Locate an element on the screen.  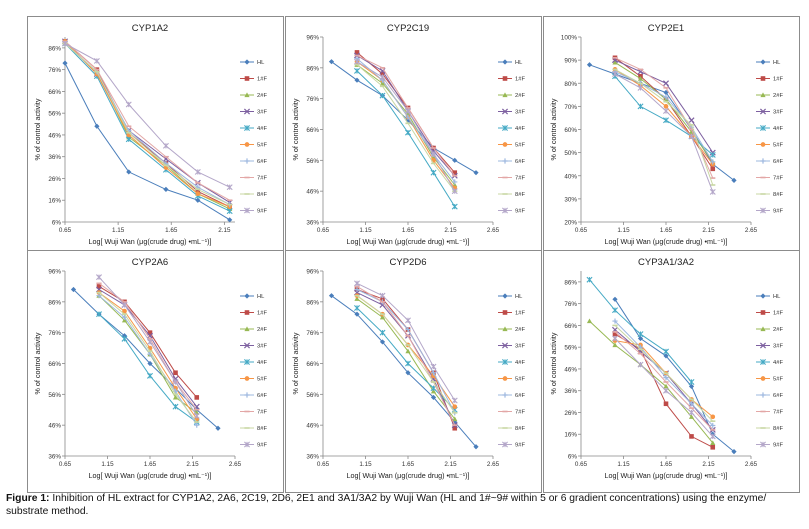
series-line-7-f is located at coordinates (147, 121).